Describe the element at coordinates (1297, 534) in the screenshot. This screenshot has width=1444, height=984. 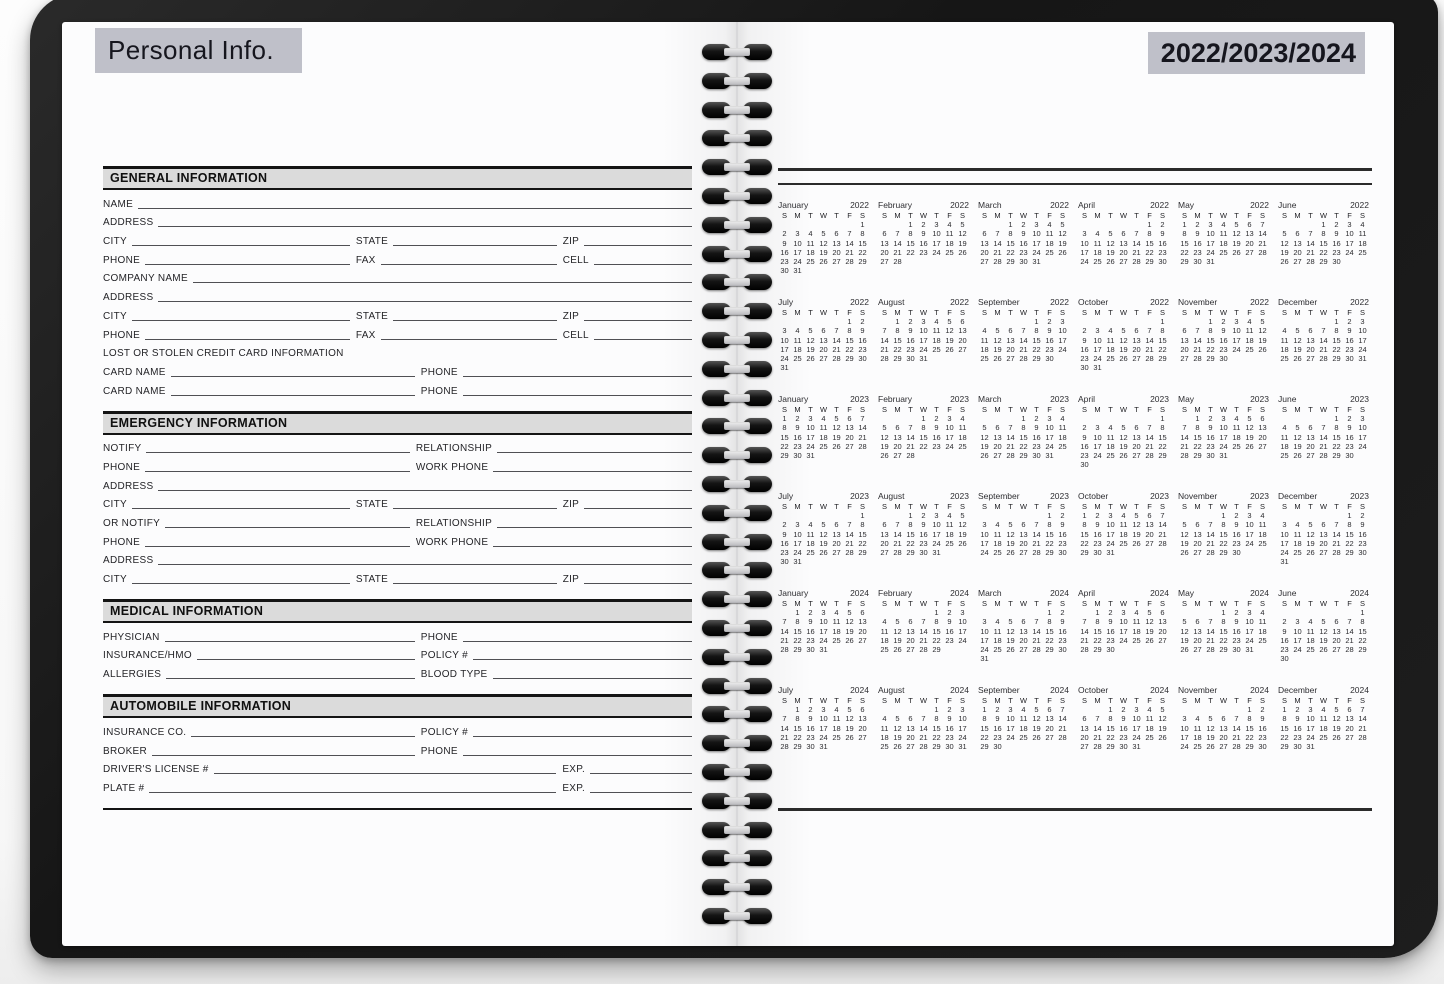
I see `day-cell: 11` at that location.